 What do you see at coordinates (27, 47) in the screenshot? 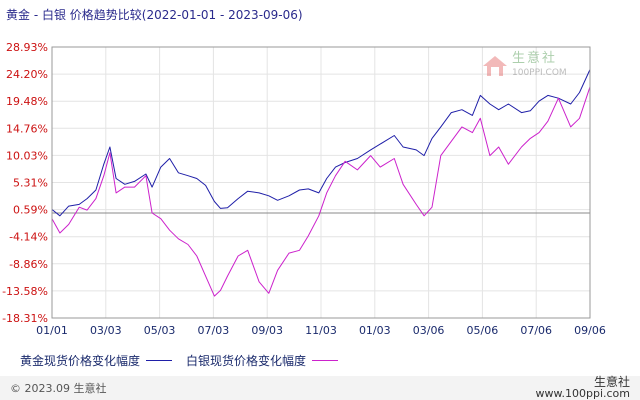
I see `y-tick-label: 28.93%` at bounding box center [27, 47].